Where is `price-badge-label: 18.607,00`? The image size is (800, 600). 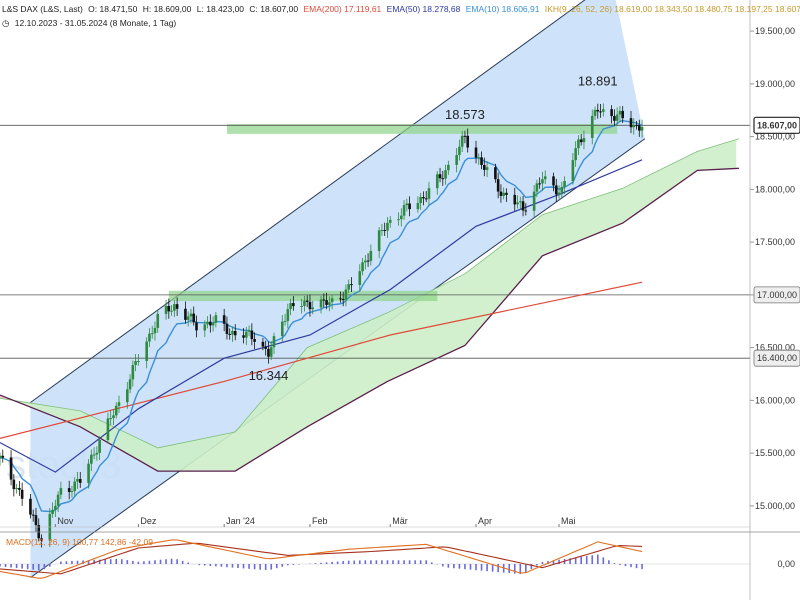
price-badge-label: 18.607,00 is located at coordinates (777, 125).